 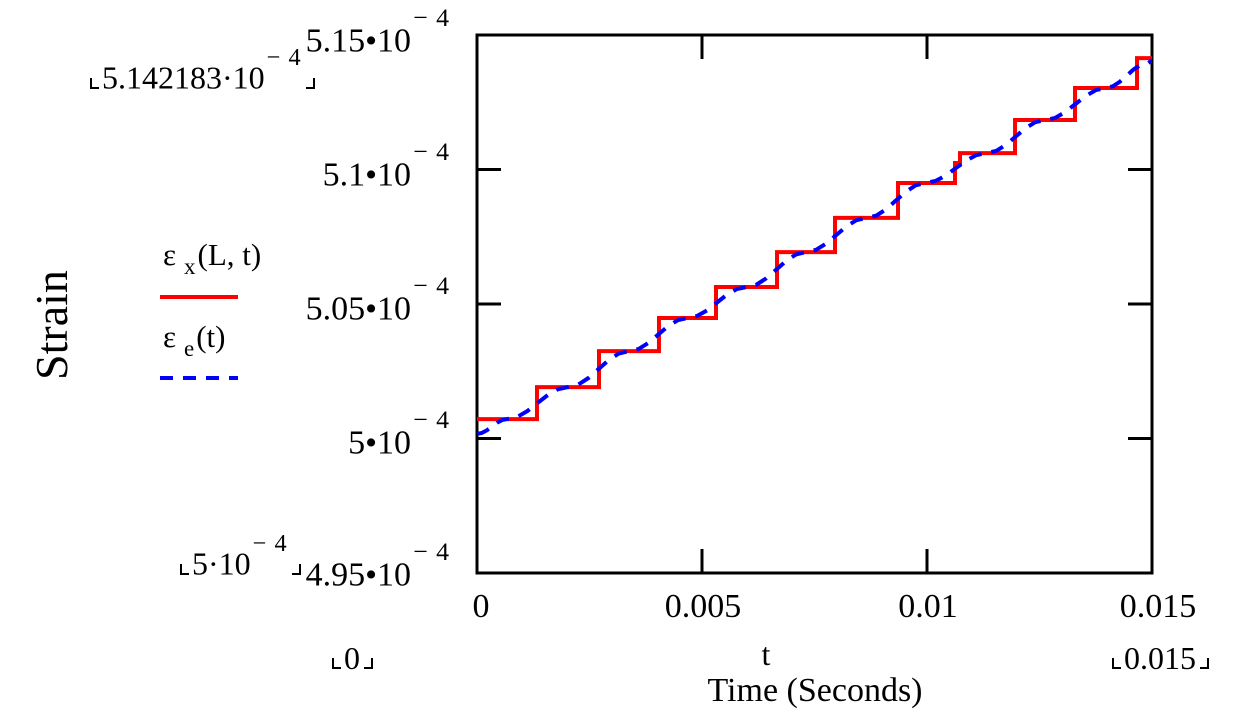 I want to click on x-axis-description: Time (Seconds), so click(x=815, y=690).